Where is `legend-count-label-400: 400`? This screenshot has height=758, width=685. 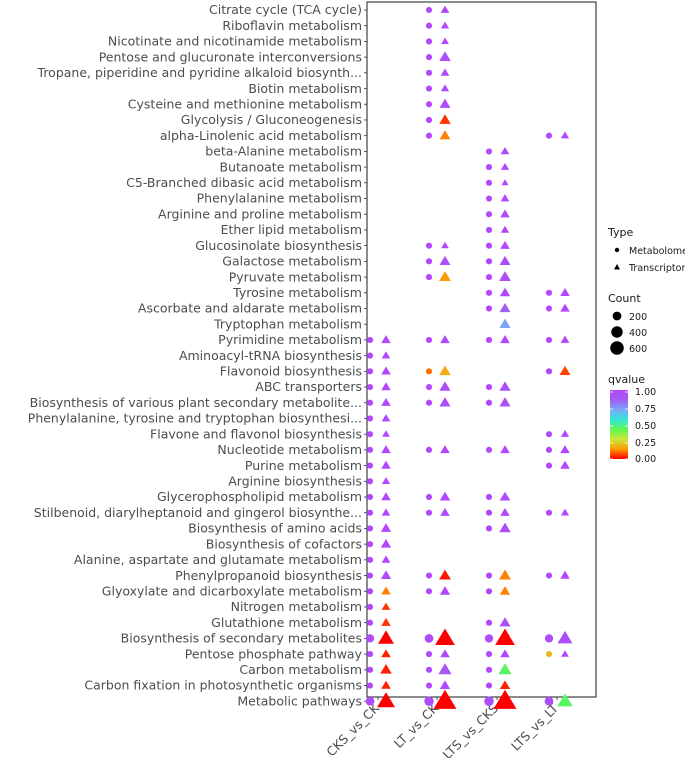 legend-count-label-400: 400 is located at coordinates (638, 333).